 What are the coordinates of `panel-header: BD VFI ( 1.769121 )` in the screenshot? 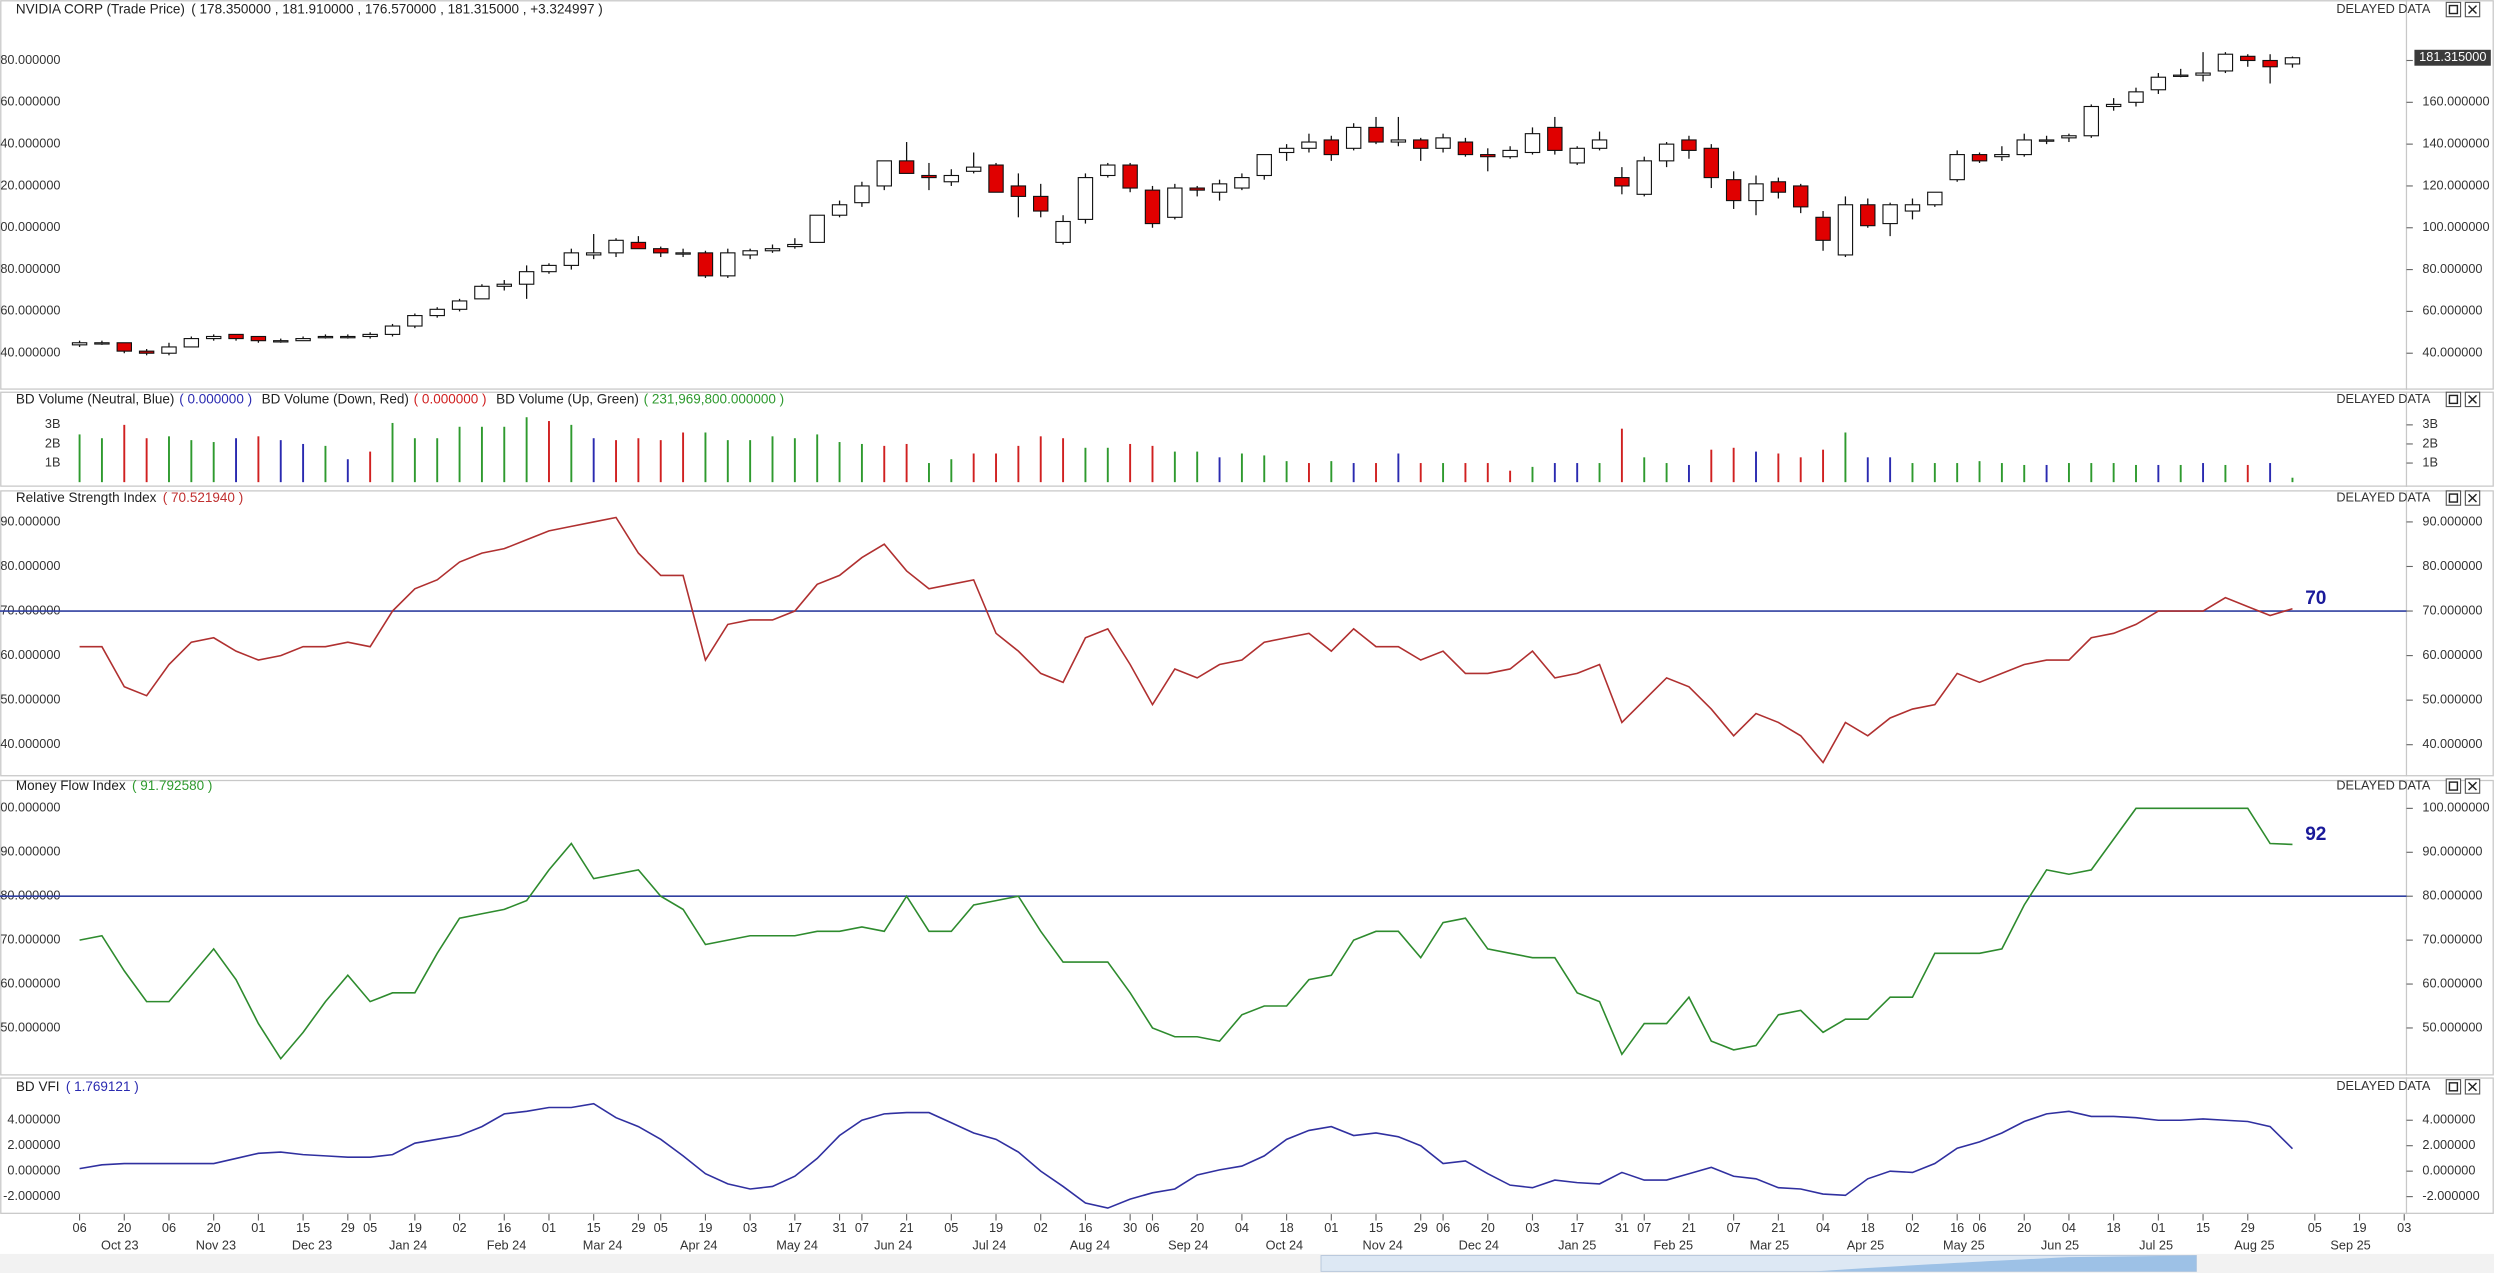 It's located at (77, 1085).